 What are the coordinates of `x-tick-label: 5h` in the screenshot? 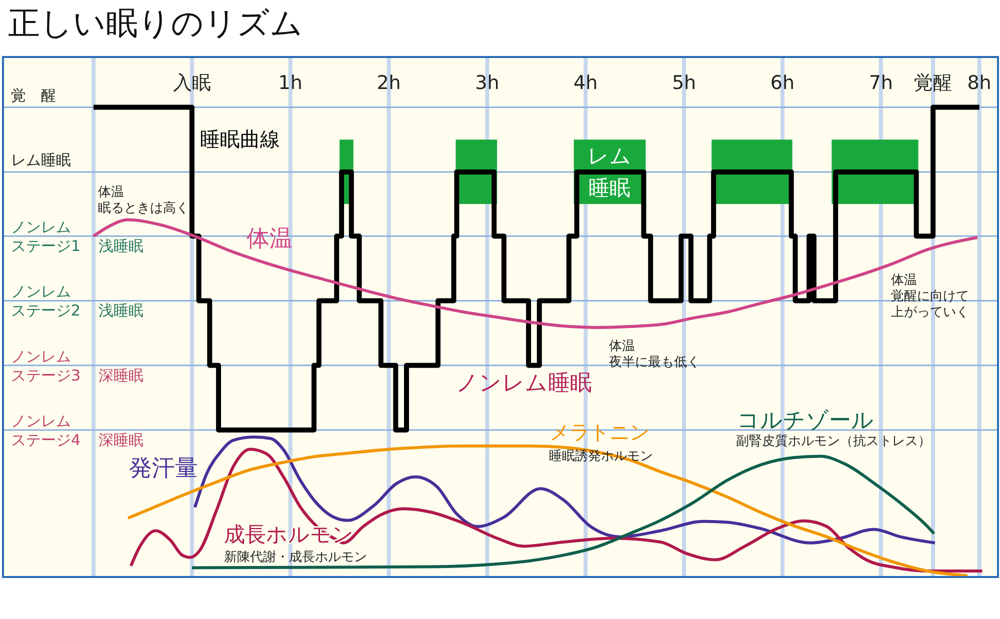 It's located at (684, 83).